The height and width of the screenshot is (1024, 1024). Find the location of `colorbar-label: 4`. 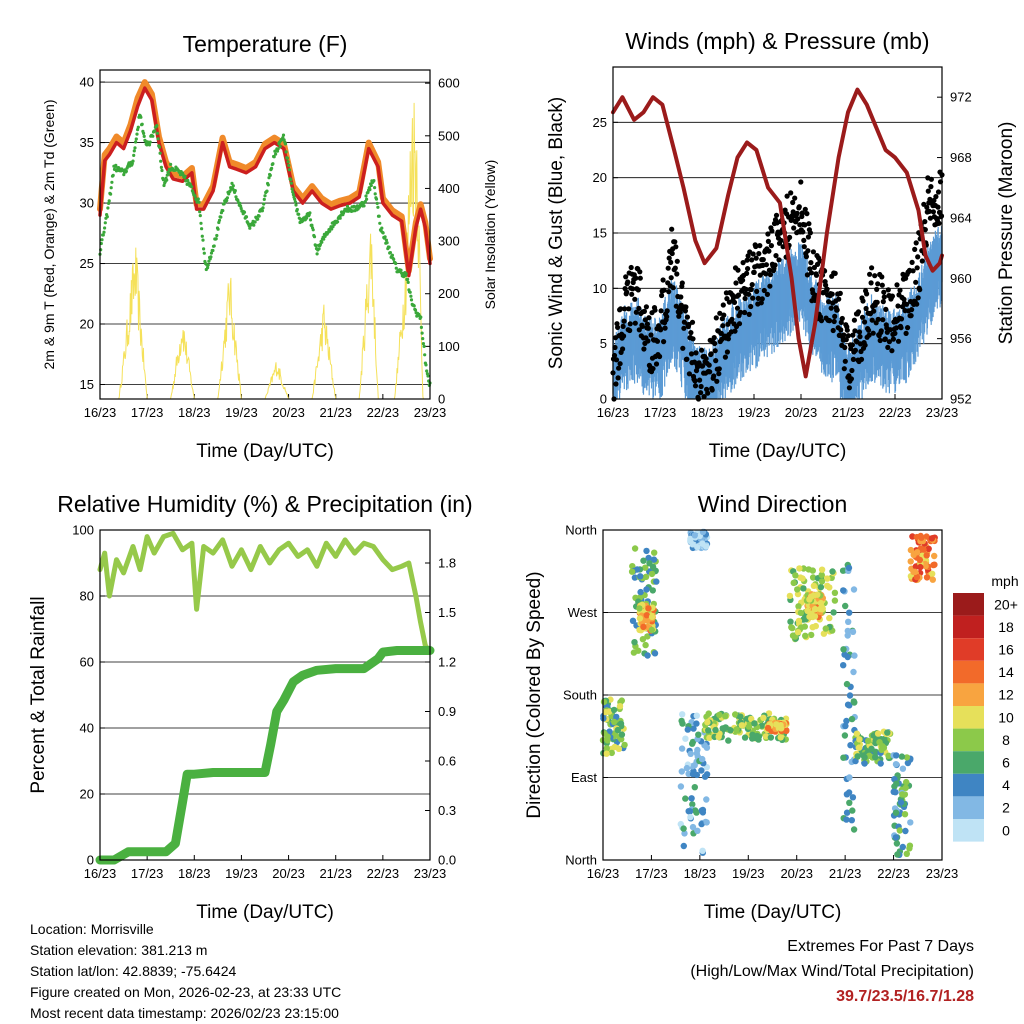

colorbar-label: 4 is located at coordinates (1006, 785).